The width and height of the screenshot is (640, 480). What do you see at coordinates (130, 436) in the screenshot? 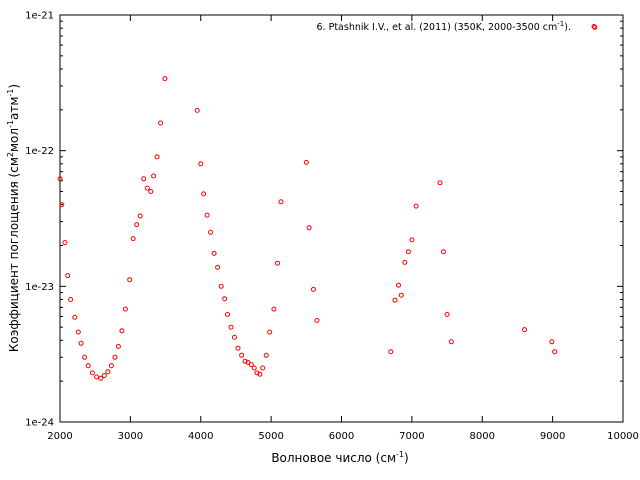
I see `x-tick-label: 3000` at bounding box center [130, 436].